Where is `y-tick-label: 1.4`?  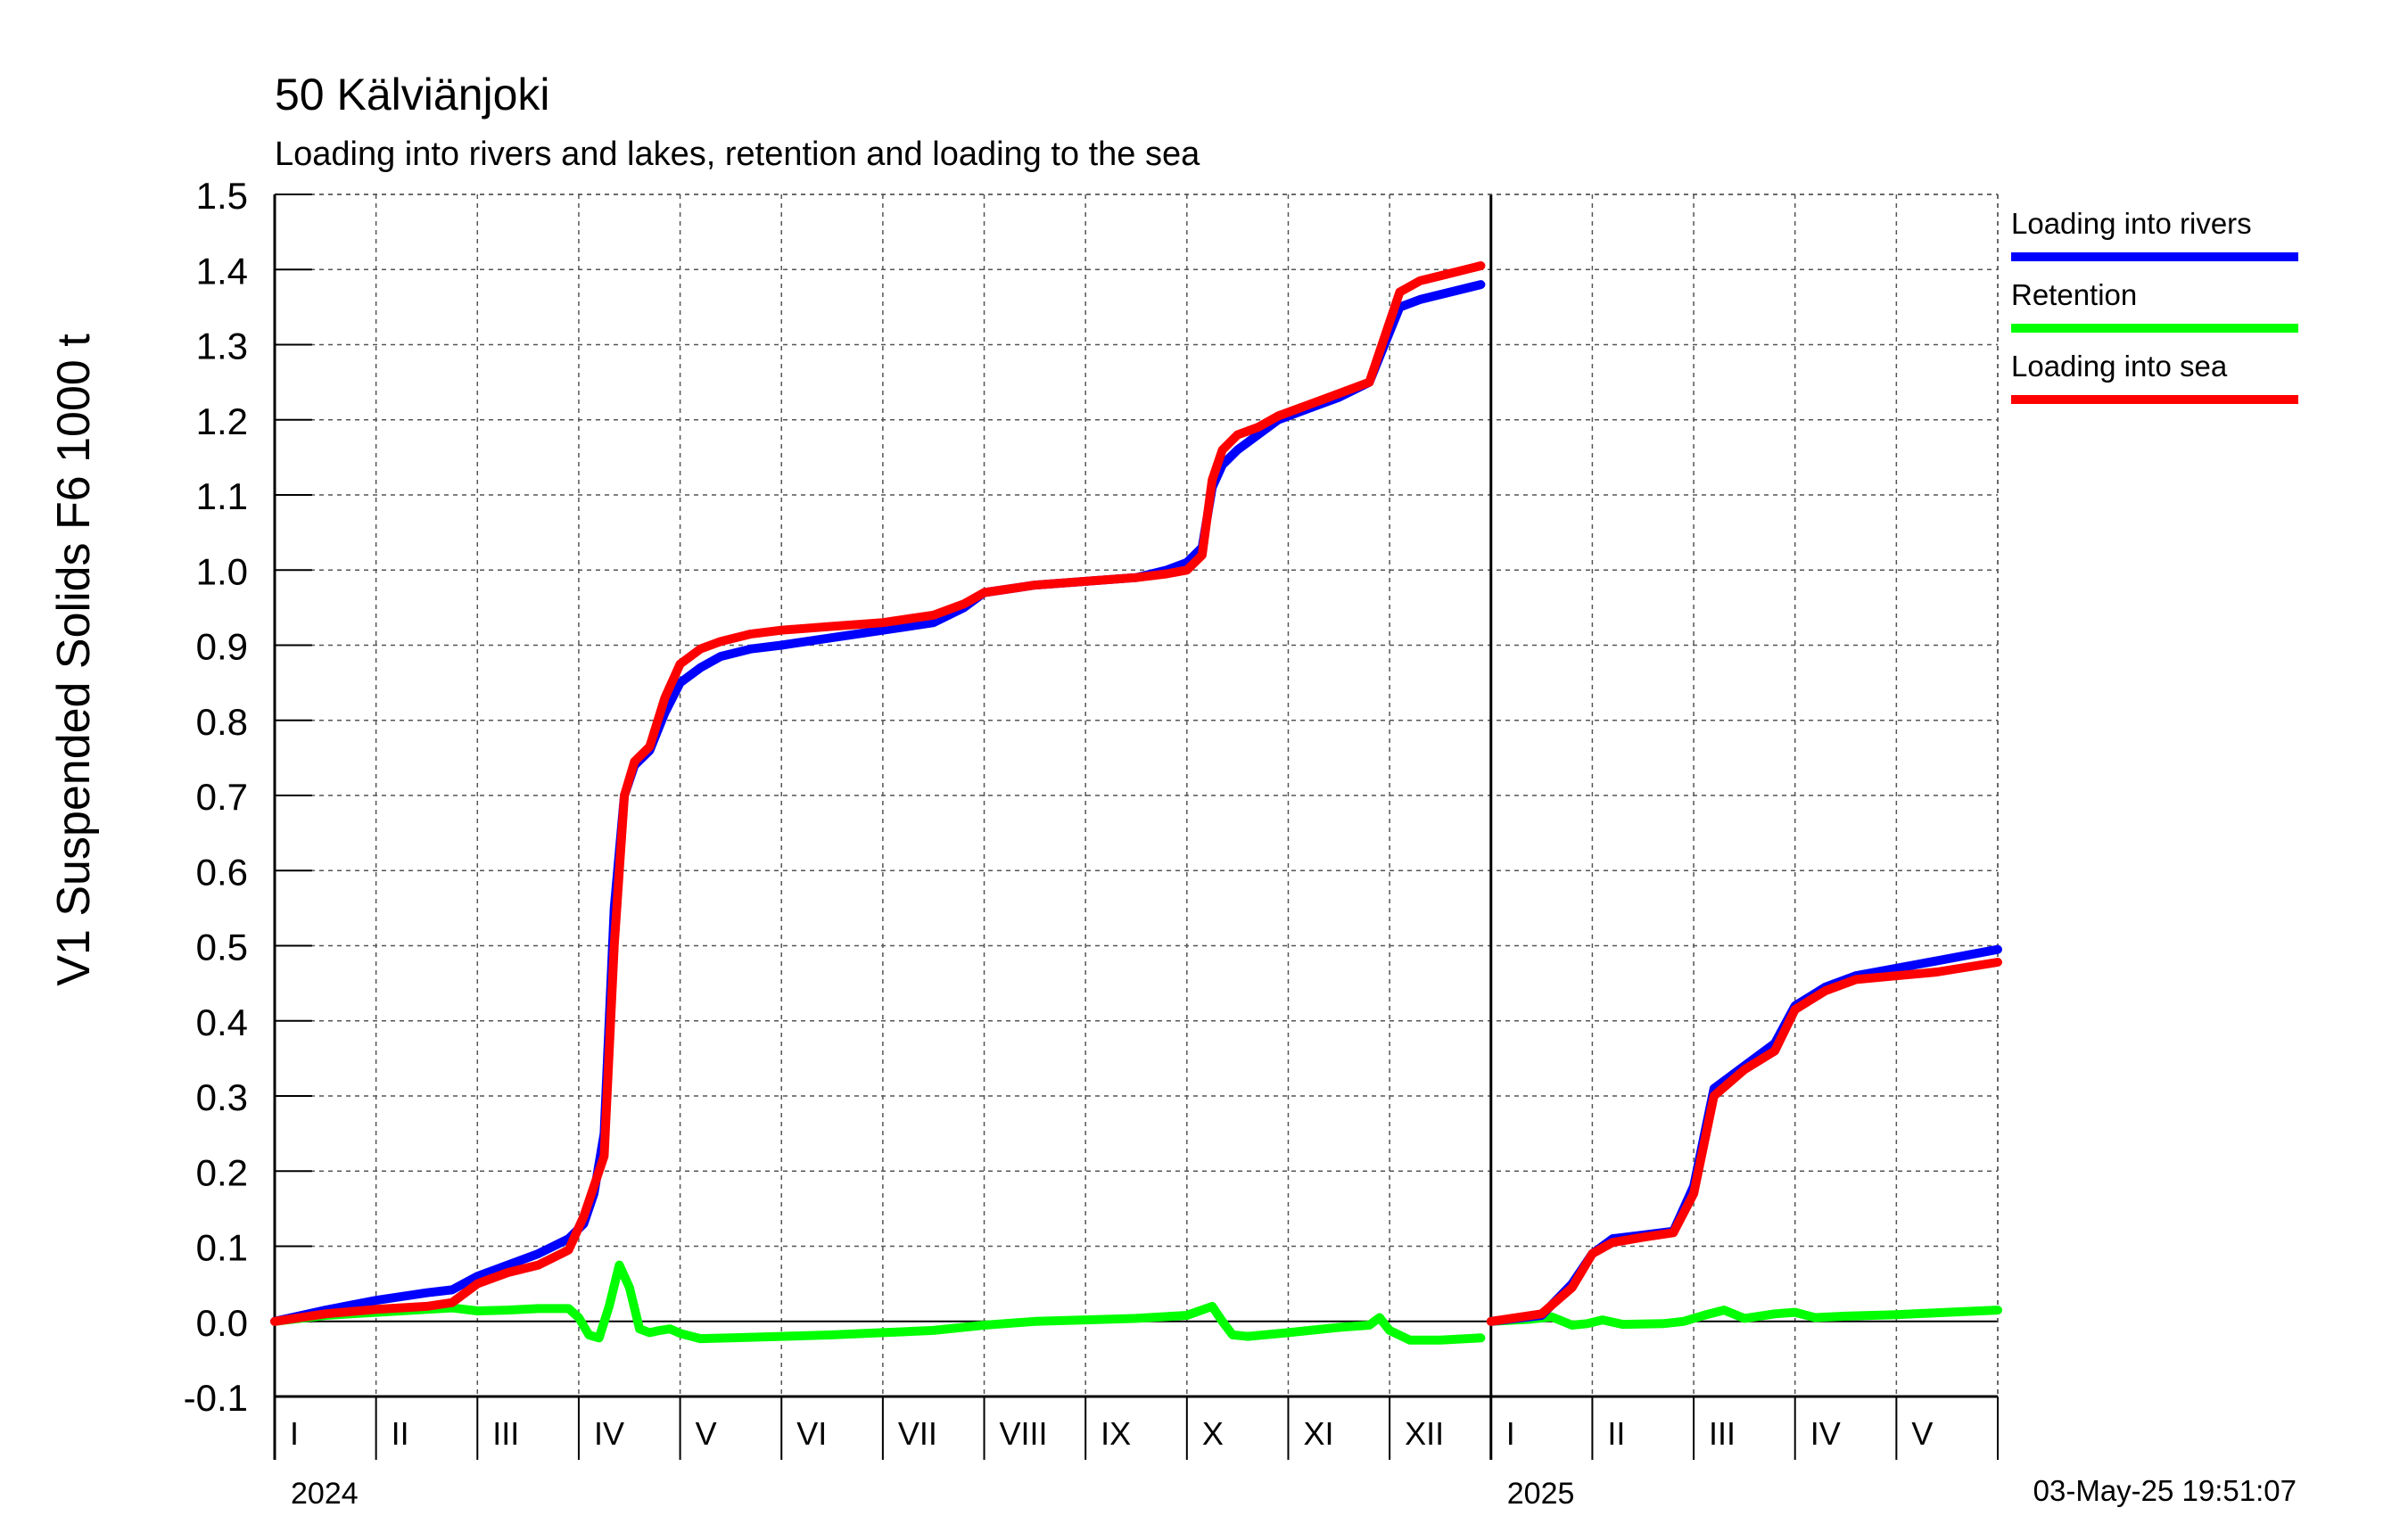 y-tick-label: 1.4 is located at coordinates (222, 271).